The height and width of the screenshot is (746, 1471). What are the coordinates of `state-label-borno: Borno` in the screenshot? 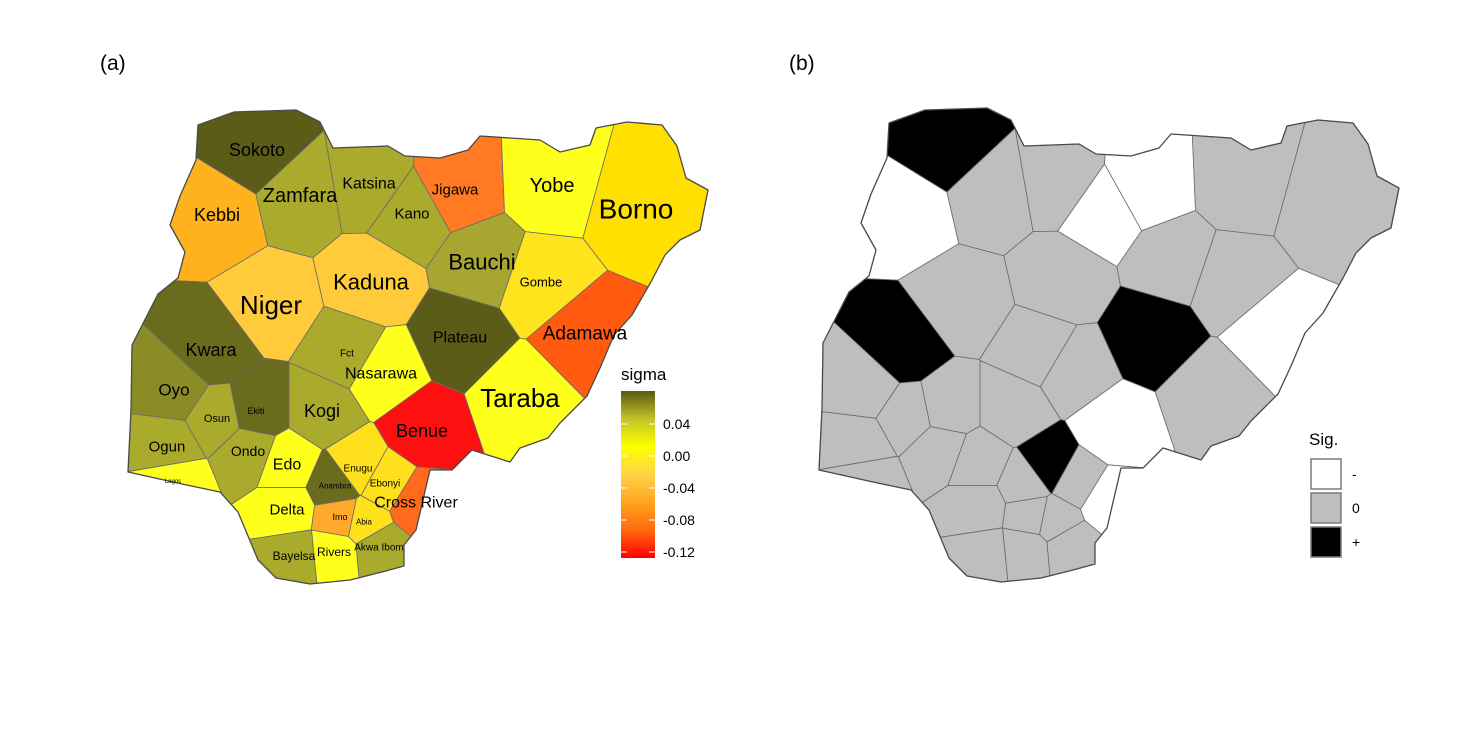 It's located at (636, 209).